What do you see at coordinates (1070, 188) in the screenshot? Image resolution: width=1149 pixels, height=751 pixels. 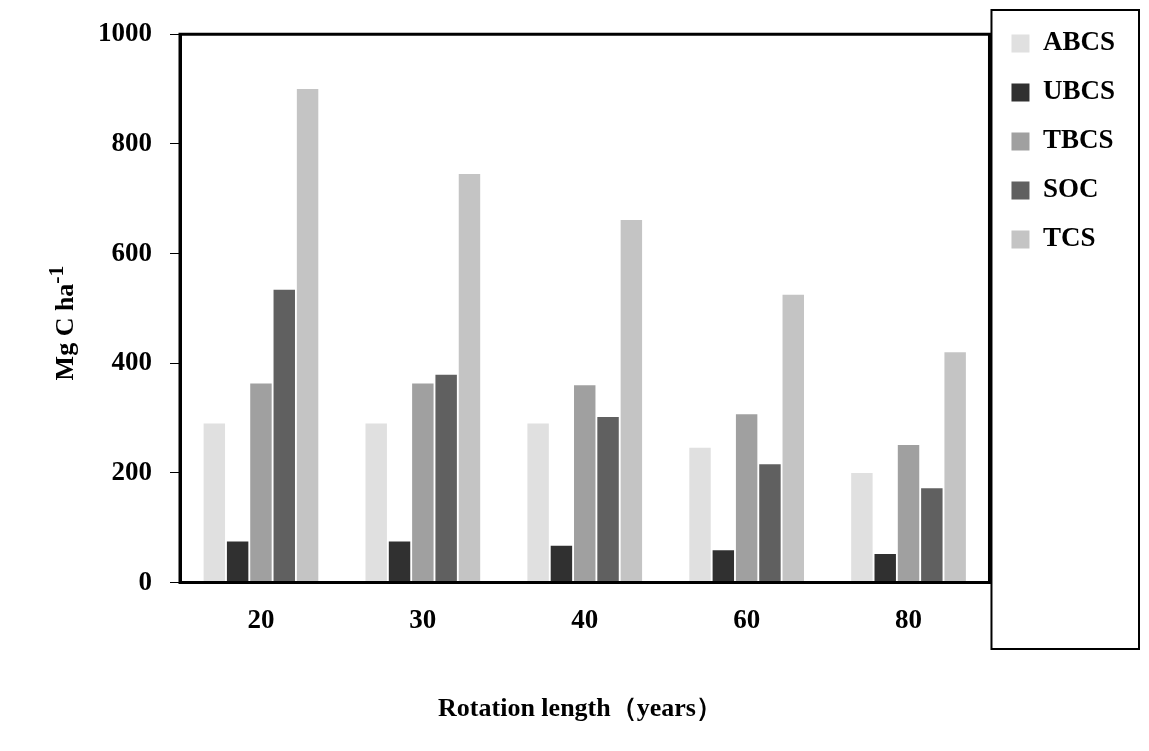 I see `legend-label: SOC` at bounding box center [1070, 188].